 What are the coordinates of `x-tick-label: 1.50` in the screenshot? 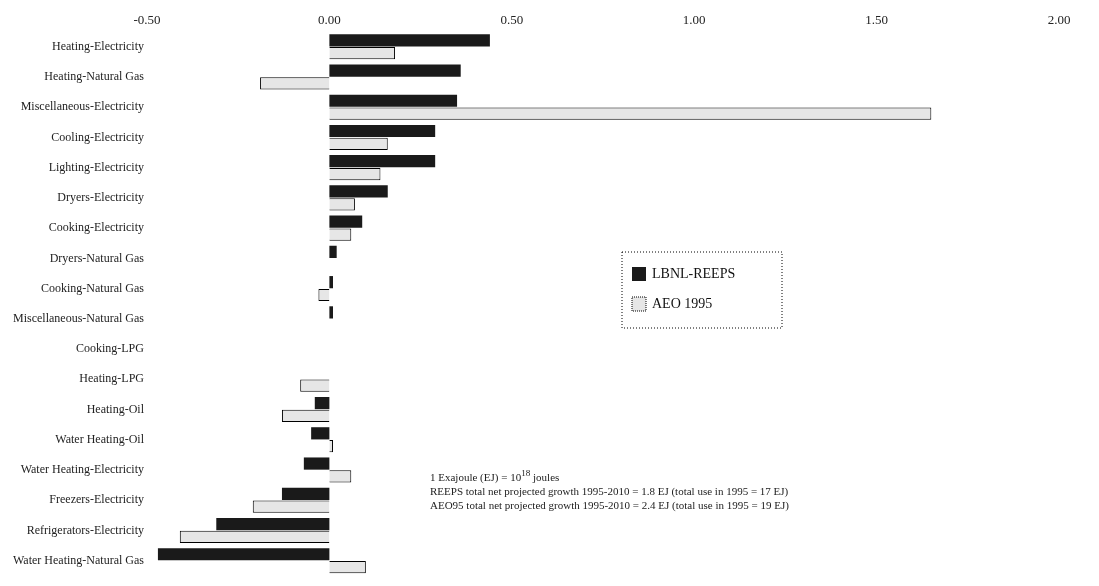 It's located at (876, 20).